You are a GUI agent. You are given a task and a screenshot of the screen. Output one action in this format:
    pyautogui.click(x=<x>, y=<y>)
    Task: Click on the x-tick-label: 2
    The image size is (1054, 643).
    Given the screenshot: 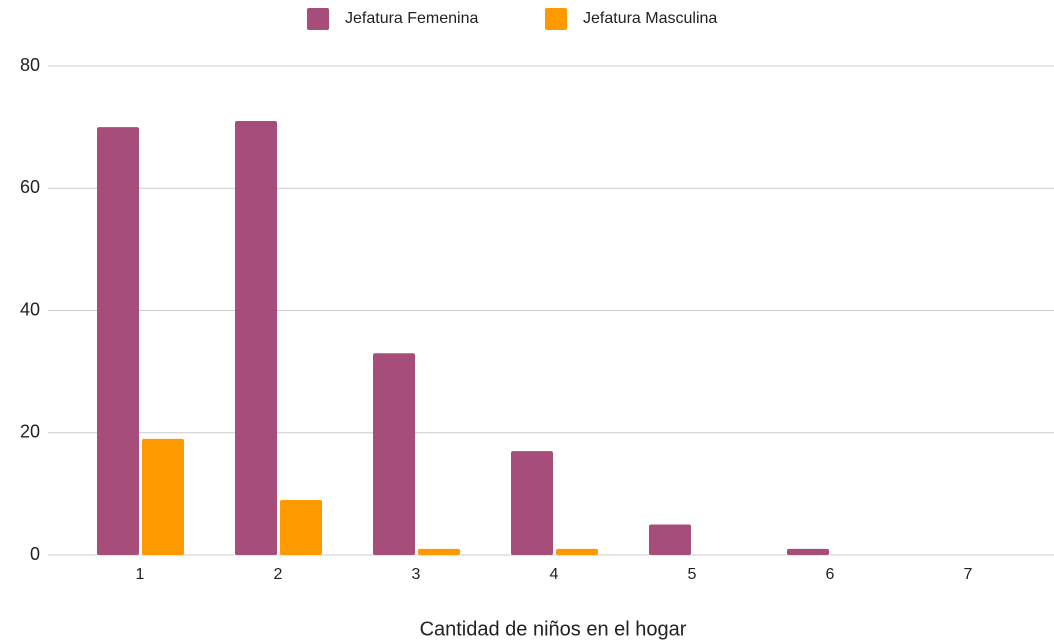 What is the action you would take?
    pyautogui.click(x=278, y=574)
    